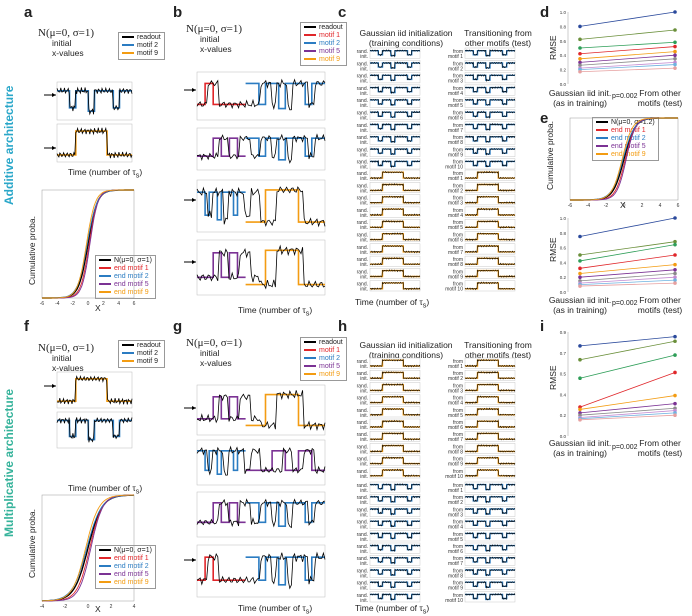  Describe the element at coordinates (94, 390) in the screenshot. I see `panel-f-trace-motif9` at that location.